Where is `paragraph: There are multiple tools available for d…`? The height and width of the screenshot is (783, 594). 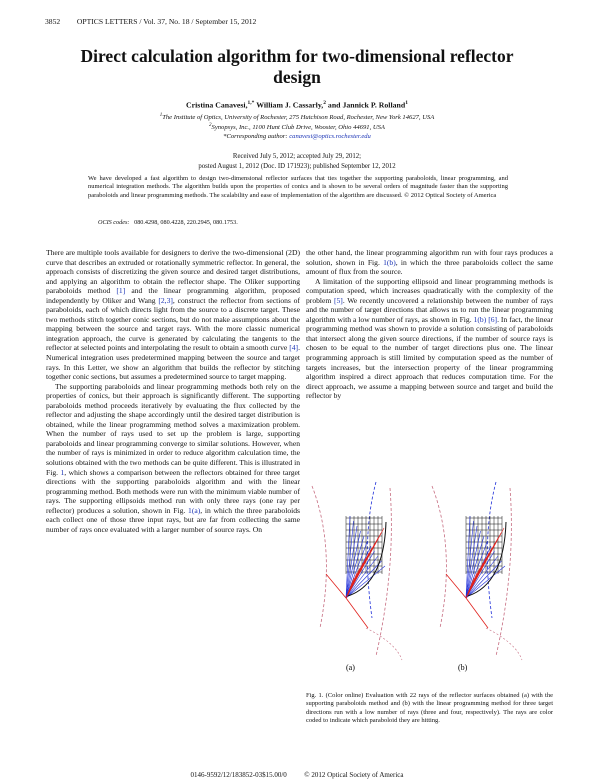
paragraph: There are multiple tools available for d… is located at coordinates (173, 315).